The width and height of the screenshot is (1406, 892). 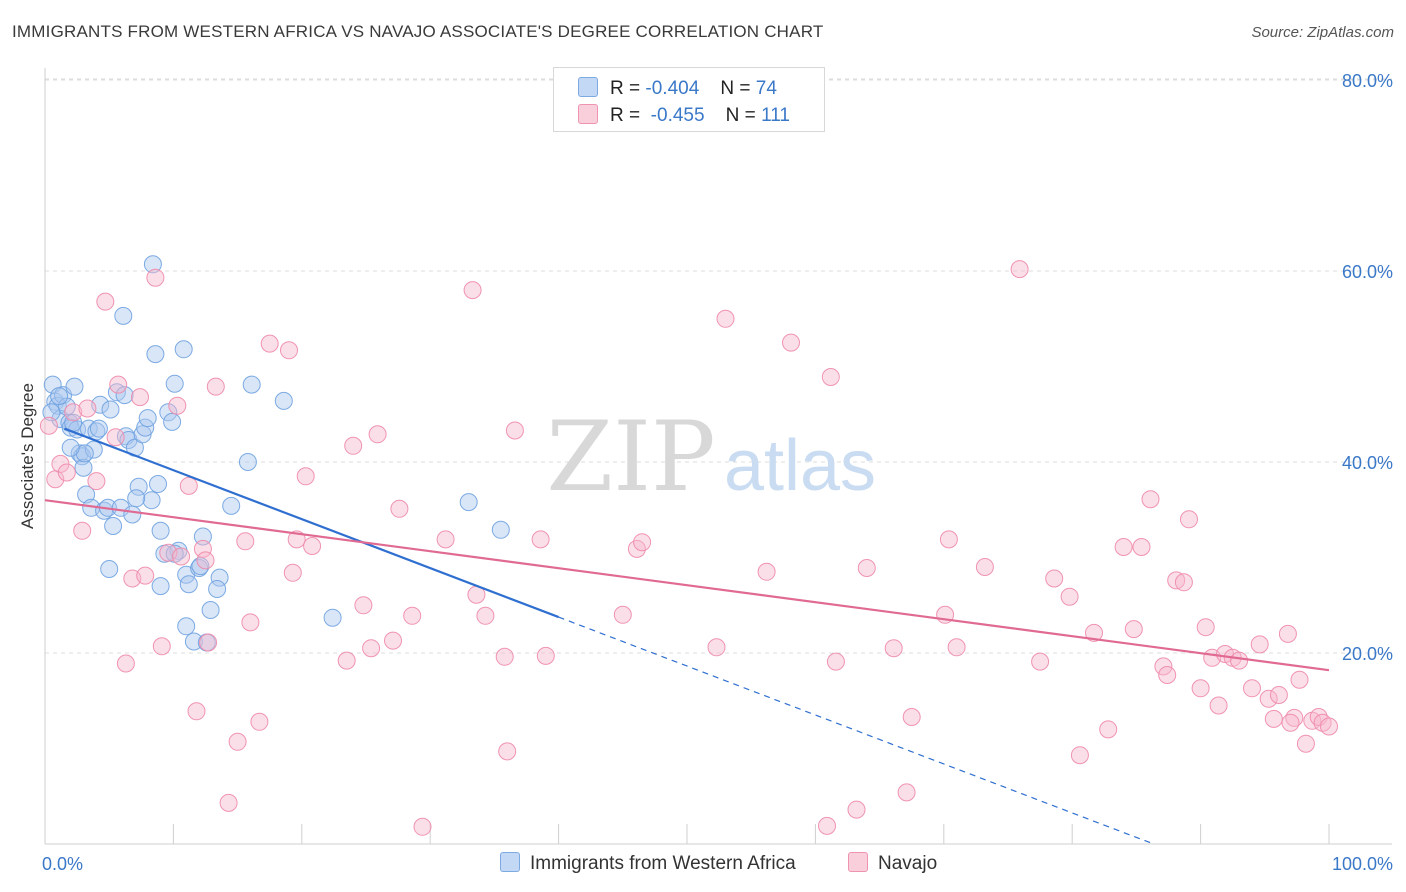 I want to click on y-tick-label: 80.0%, so click(x=1367, y=81).